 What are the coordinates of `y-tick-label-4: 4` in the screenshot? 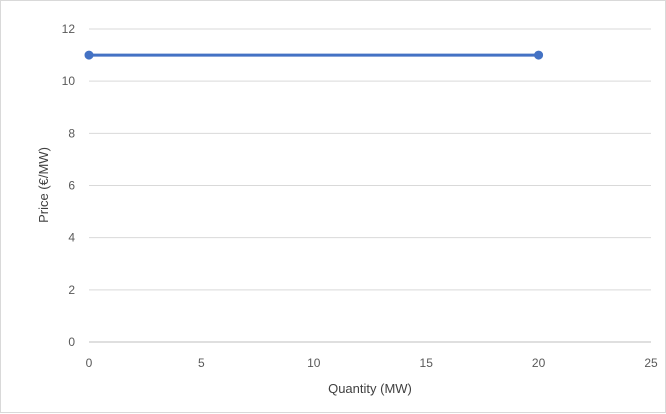 It's located at (71, 238).